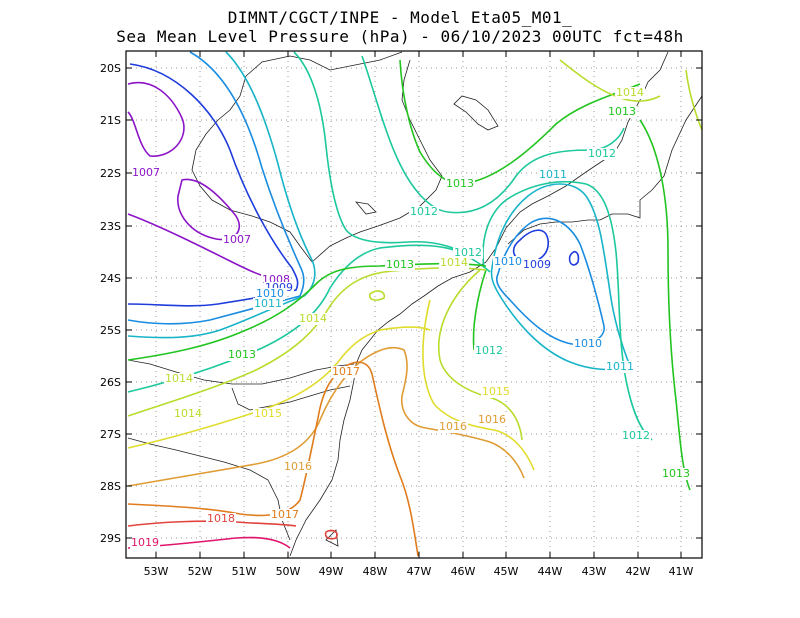  Describe the element at coordinates (244, 571) in the screenshot. I see `lon-label: 51W` at that location.